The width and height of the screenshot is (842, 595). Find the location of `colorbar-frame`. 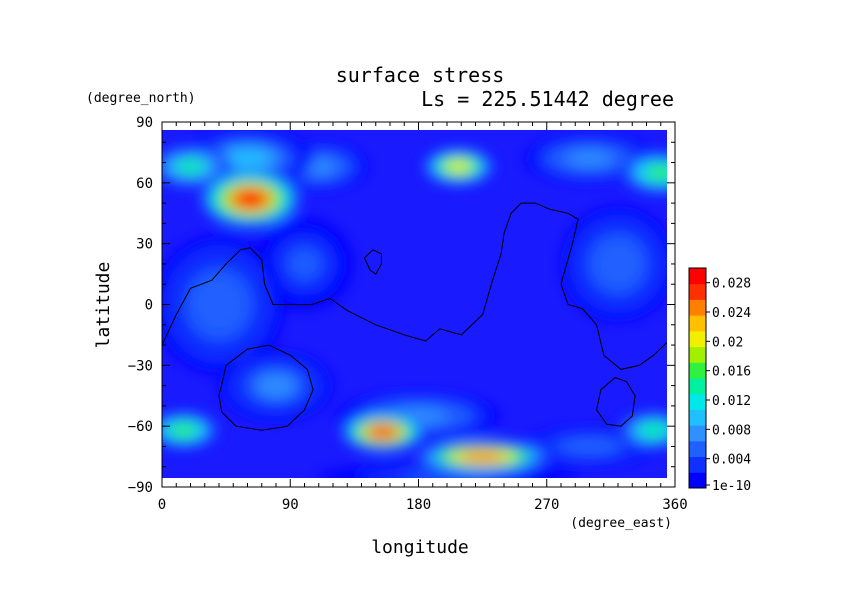

colorbar-frame is located at coordinates (697, 378).